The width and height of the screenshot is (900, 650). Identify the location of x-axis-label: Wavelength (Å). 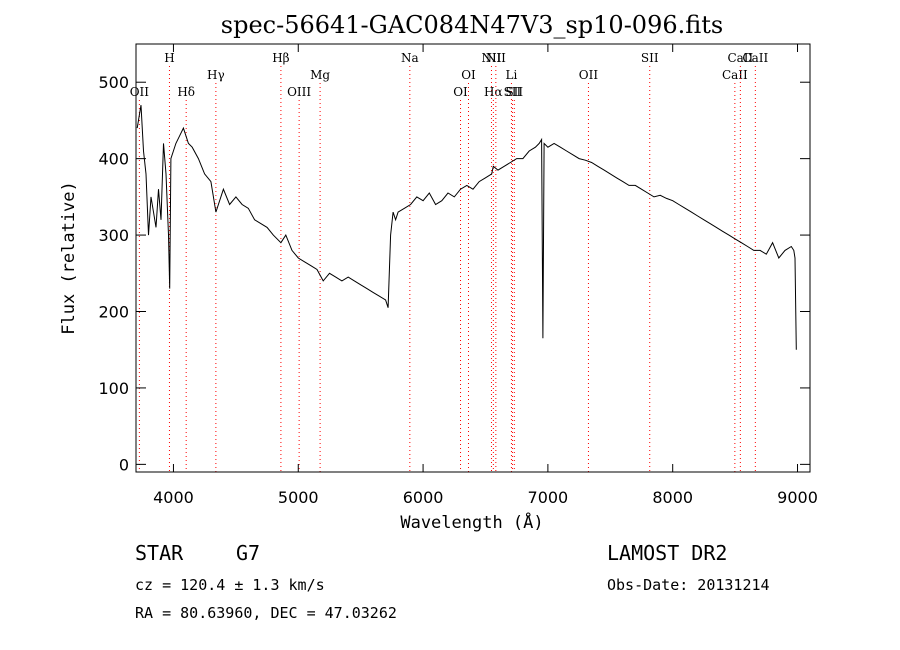
(471, 522).